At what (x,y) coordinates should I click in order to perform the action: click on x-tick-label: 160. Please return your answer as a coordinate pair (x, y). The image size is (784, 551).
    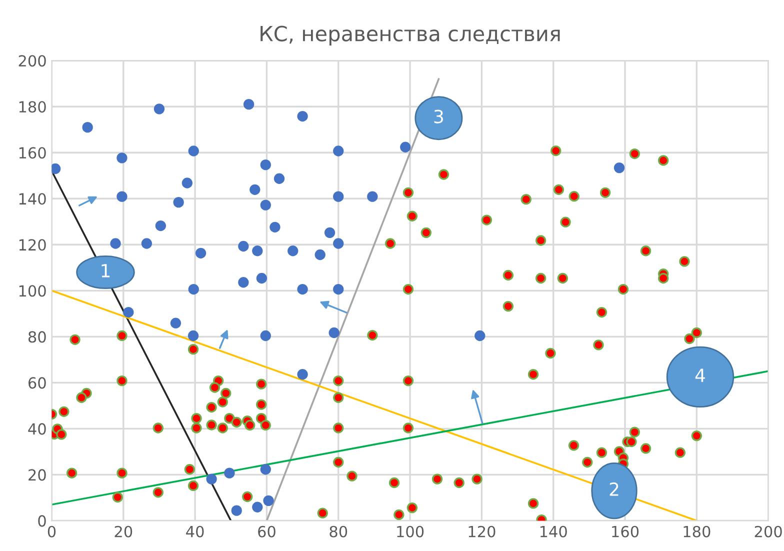
    Looking at the image, I should click on (625, 532).